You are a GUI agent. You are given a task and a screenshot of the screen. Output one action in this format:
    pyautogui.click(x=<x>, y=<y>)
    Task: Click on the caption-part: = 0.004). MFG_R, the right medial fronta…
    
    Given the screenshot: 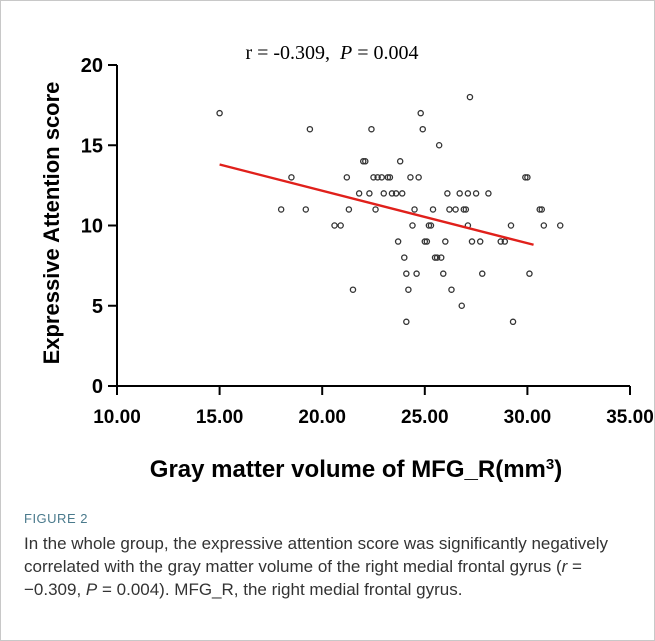 What is the action you would take?
    pyautogui.click(x=280, y=589)
    